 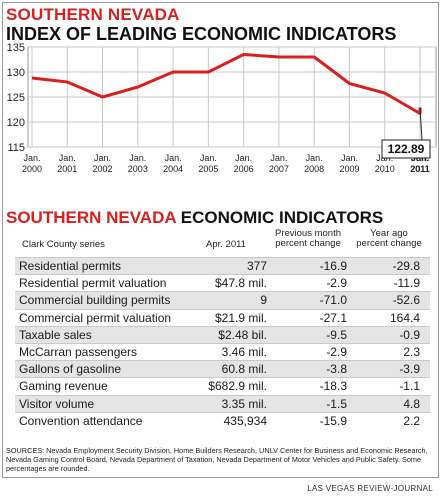 What do you see at coordinates (390, 334) in the screenshot?
I see `year-ago-cell: -0.9` at bounding box center [390, 334].